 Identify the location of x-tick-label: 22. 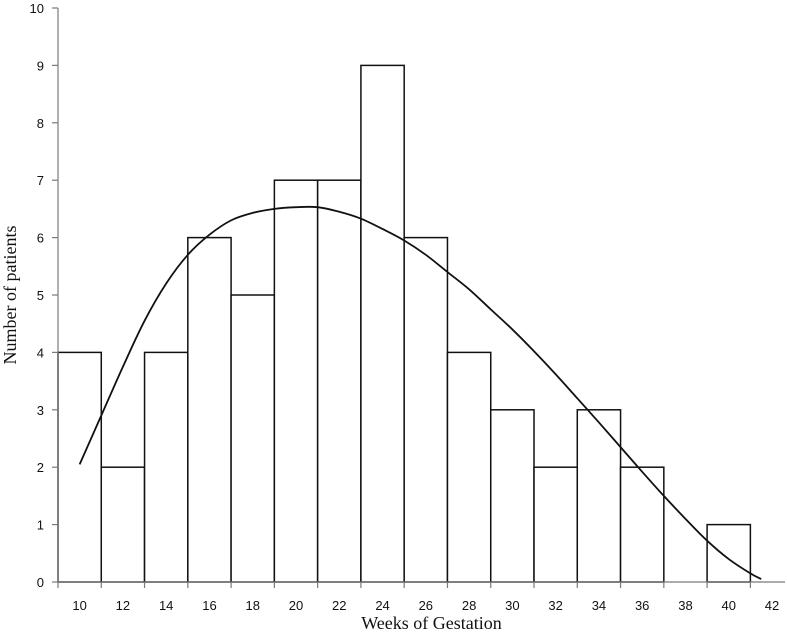
(339, 605).